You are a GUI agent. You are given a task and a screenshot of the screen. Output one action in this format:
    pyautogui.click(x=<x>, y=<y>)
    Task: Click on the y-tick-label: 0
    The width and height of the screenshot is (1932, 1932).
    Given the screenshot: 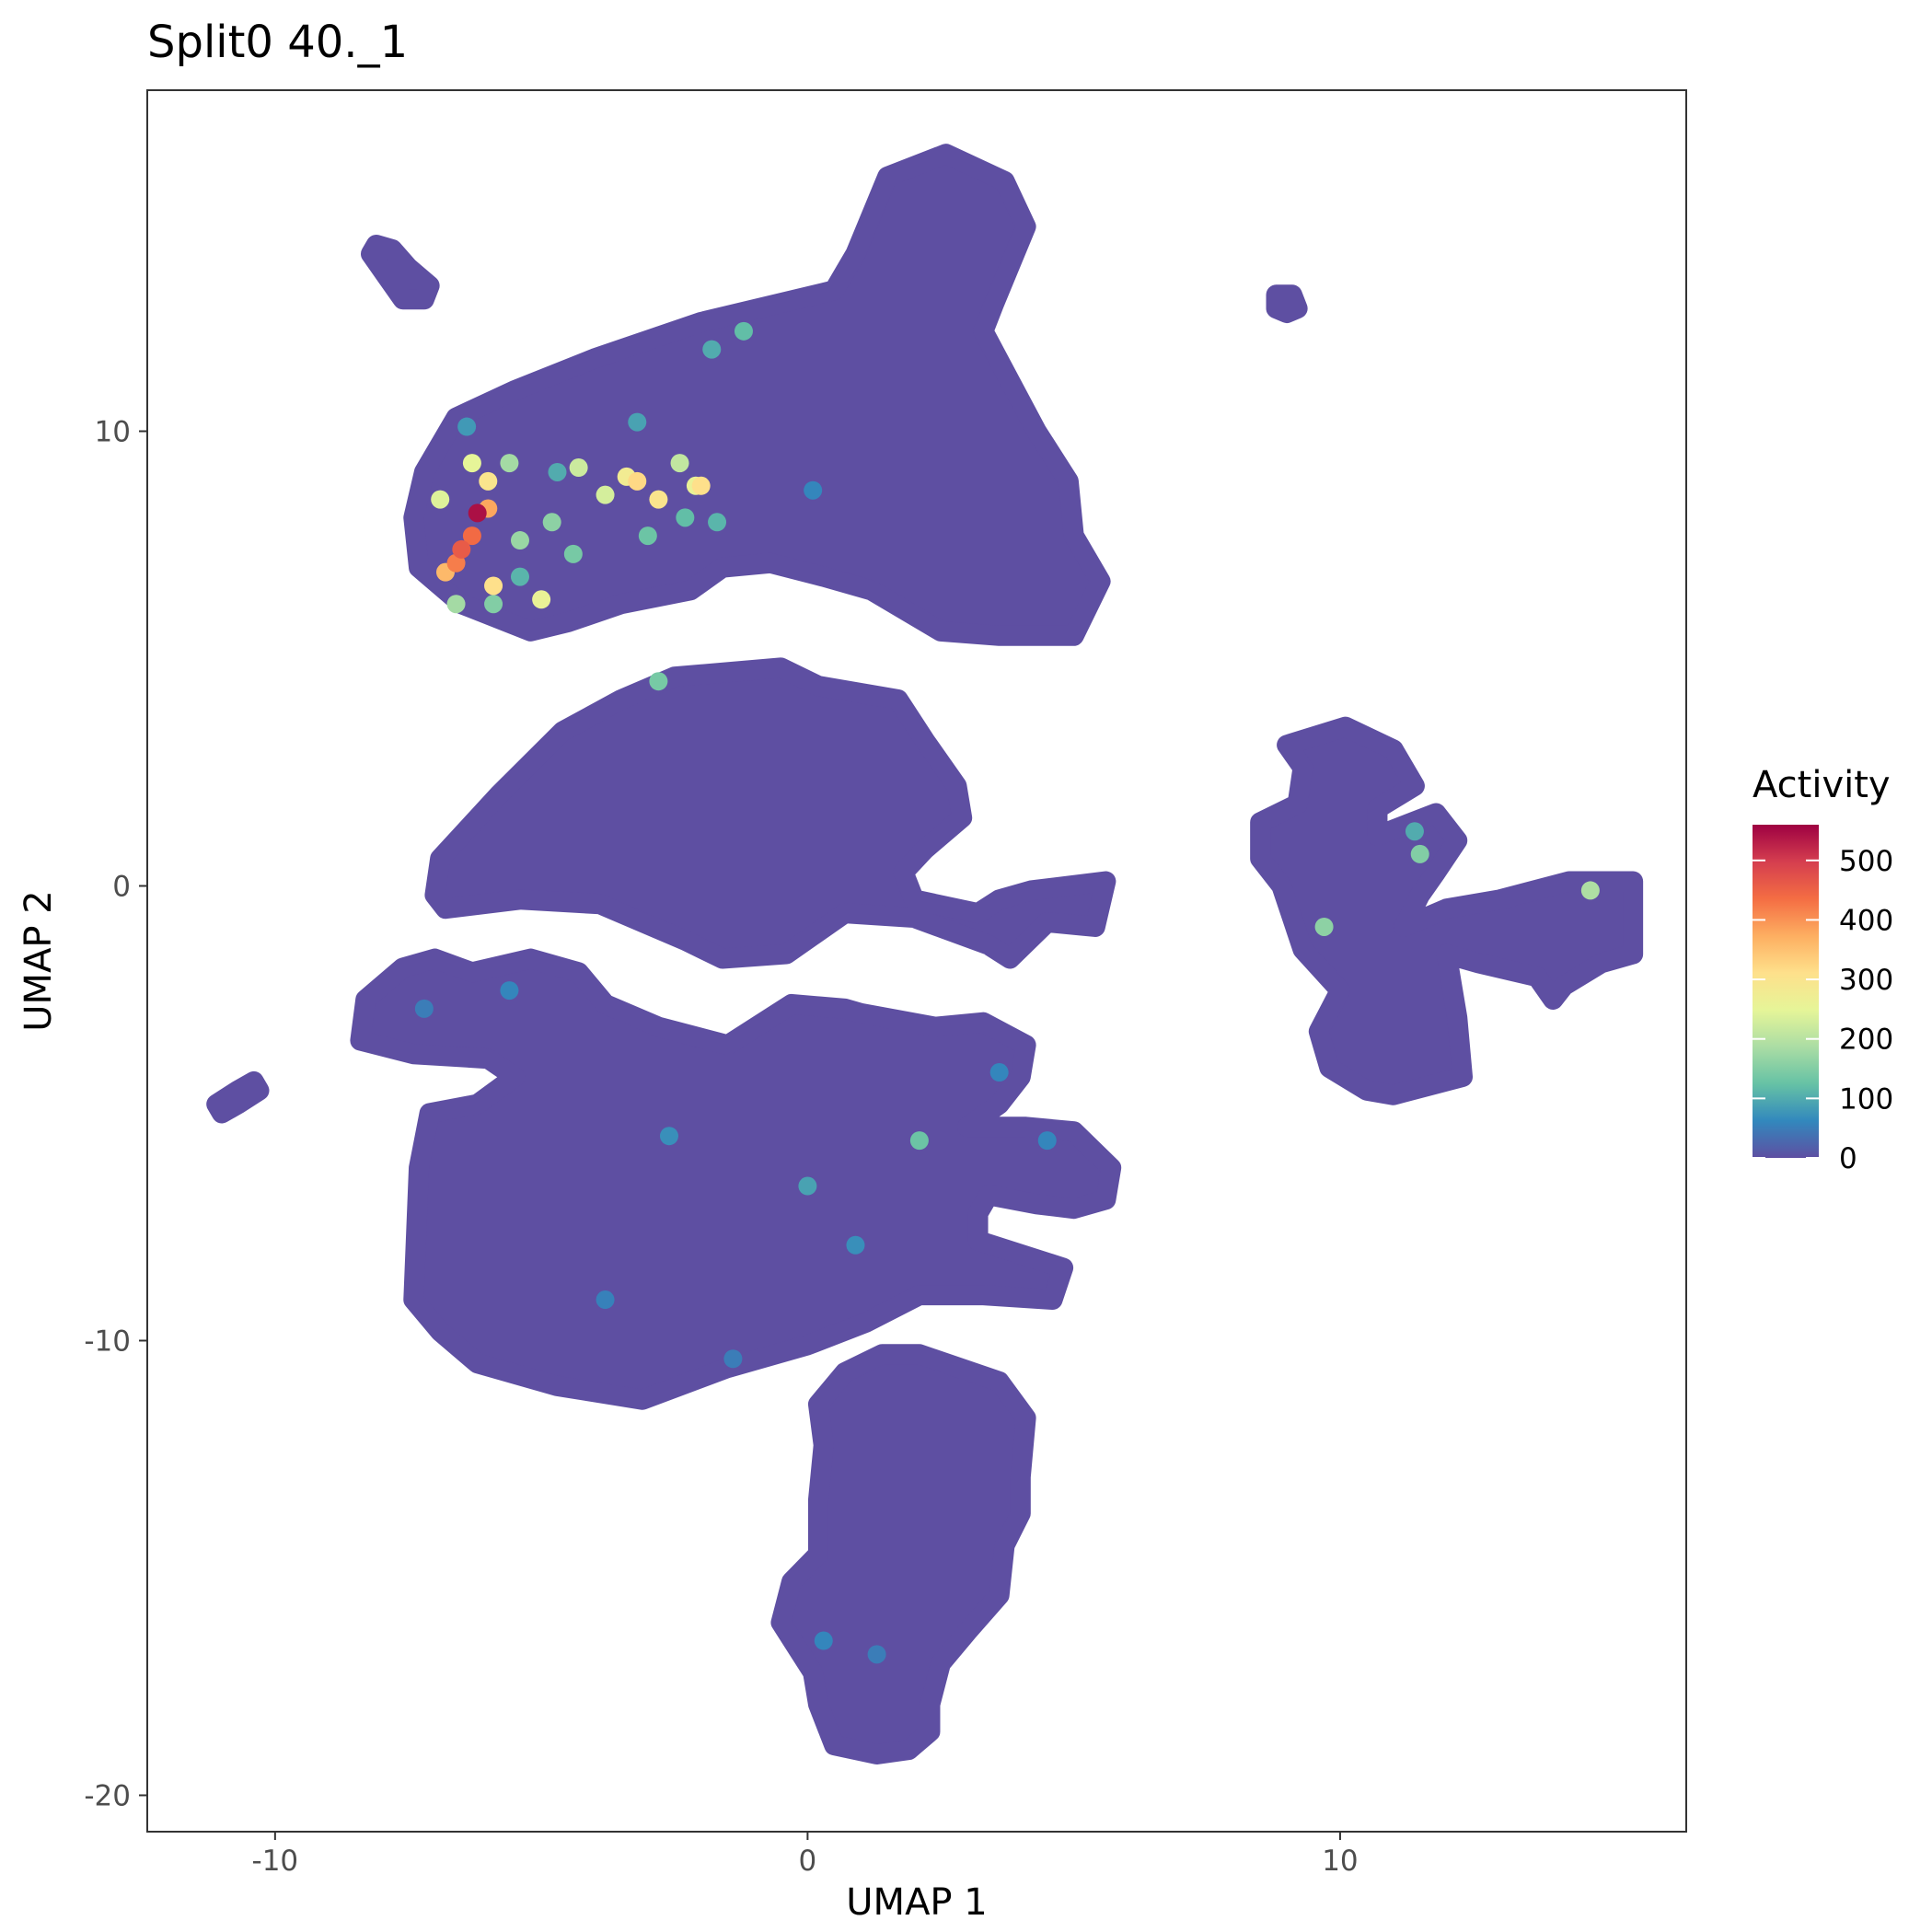 What is the action you would take?
    pyautogui.click(x=122, y=887)
    